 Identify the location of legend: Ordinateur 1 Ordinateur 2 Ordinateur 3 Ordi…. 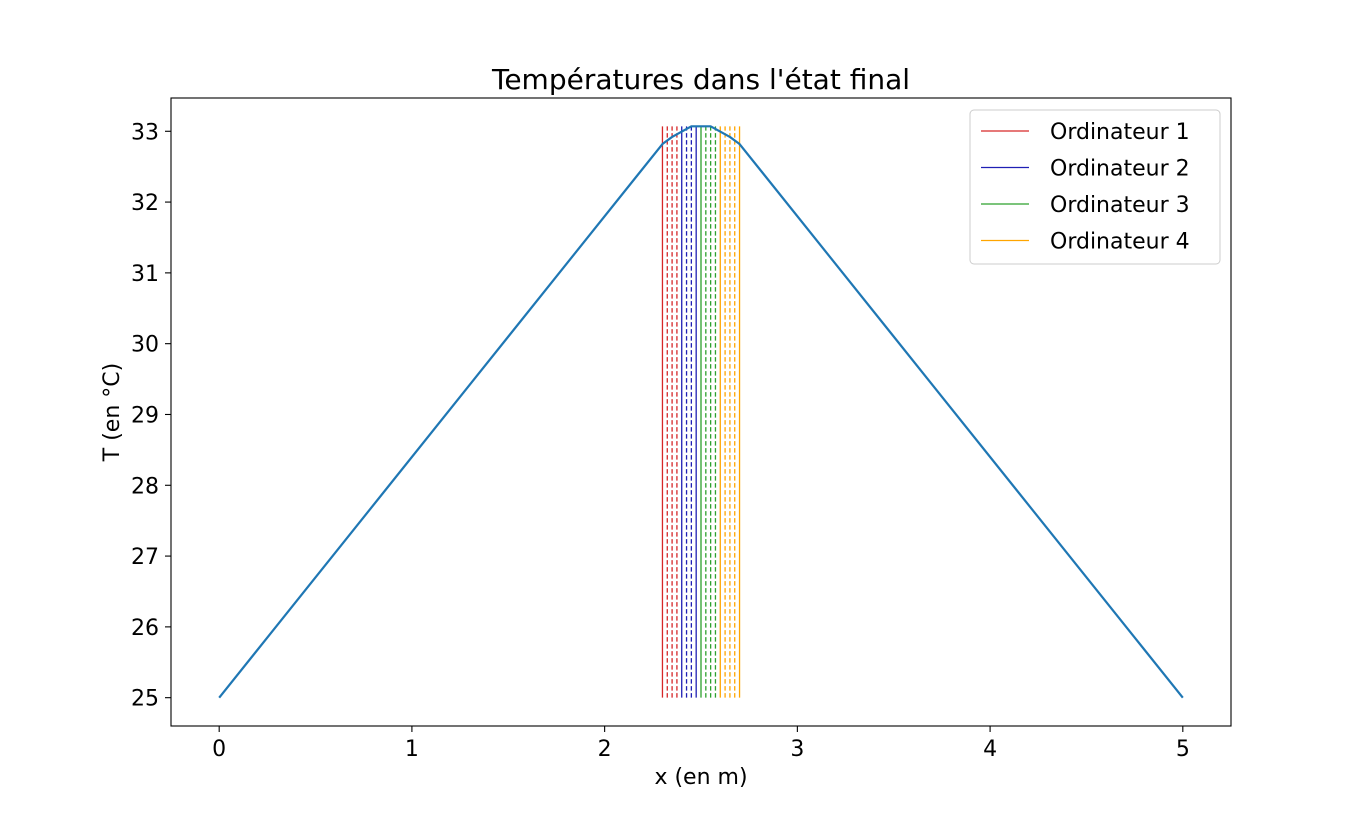
(1095, 187).